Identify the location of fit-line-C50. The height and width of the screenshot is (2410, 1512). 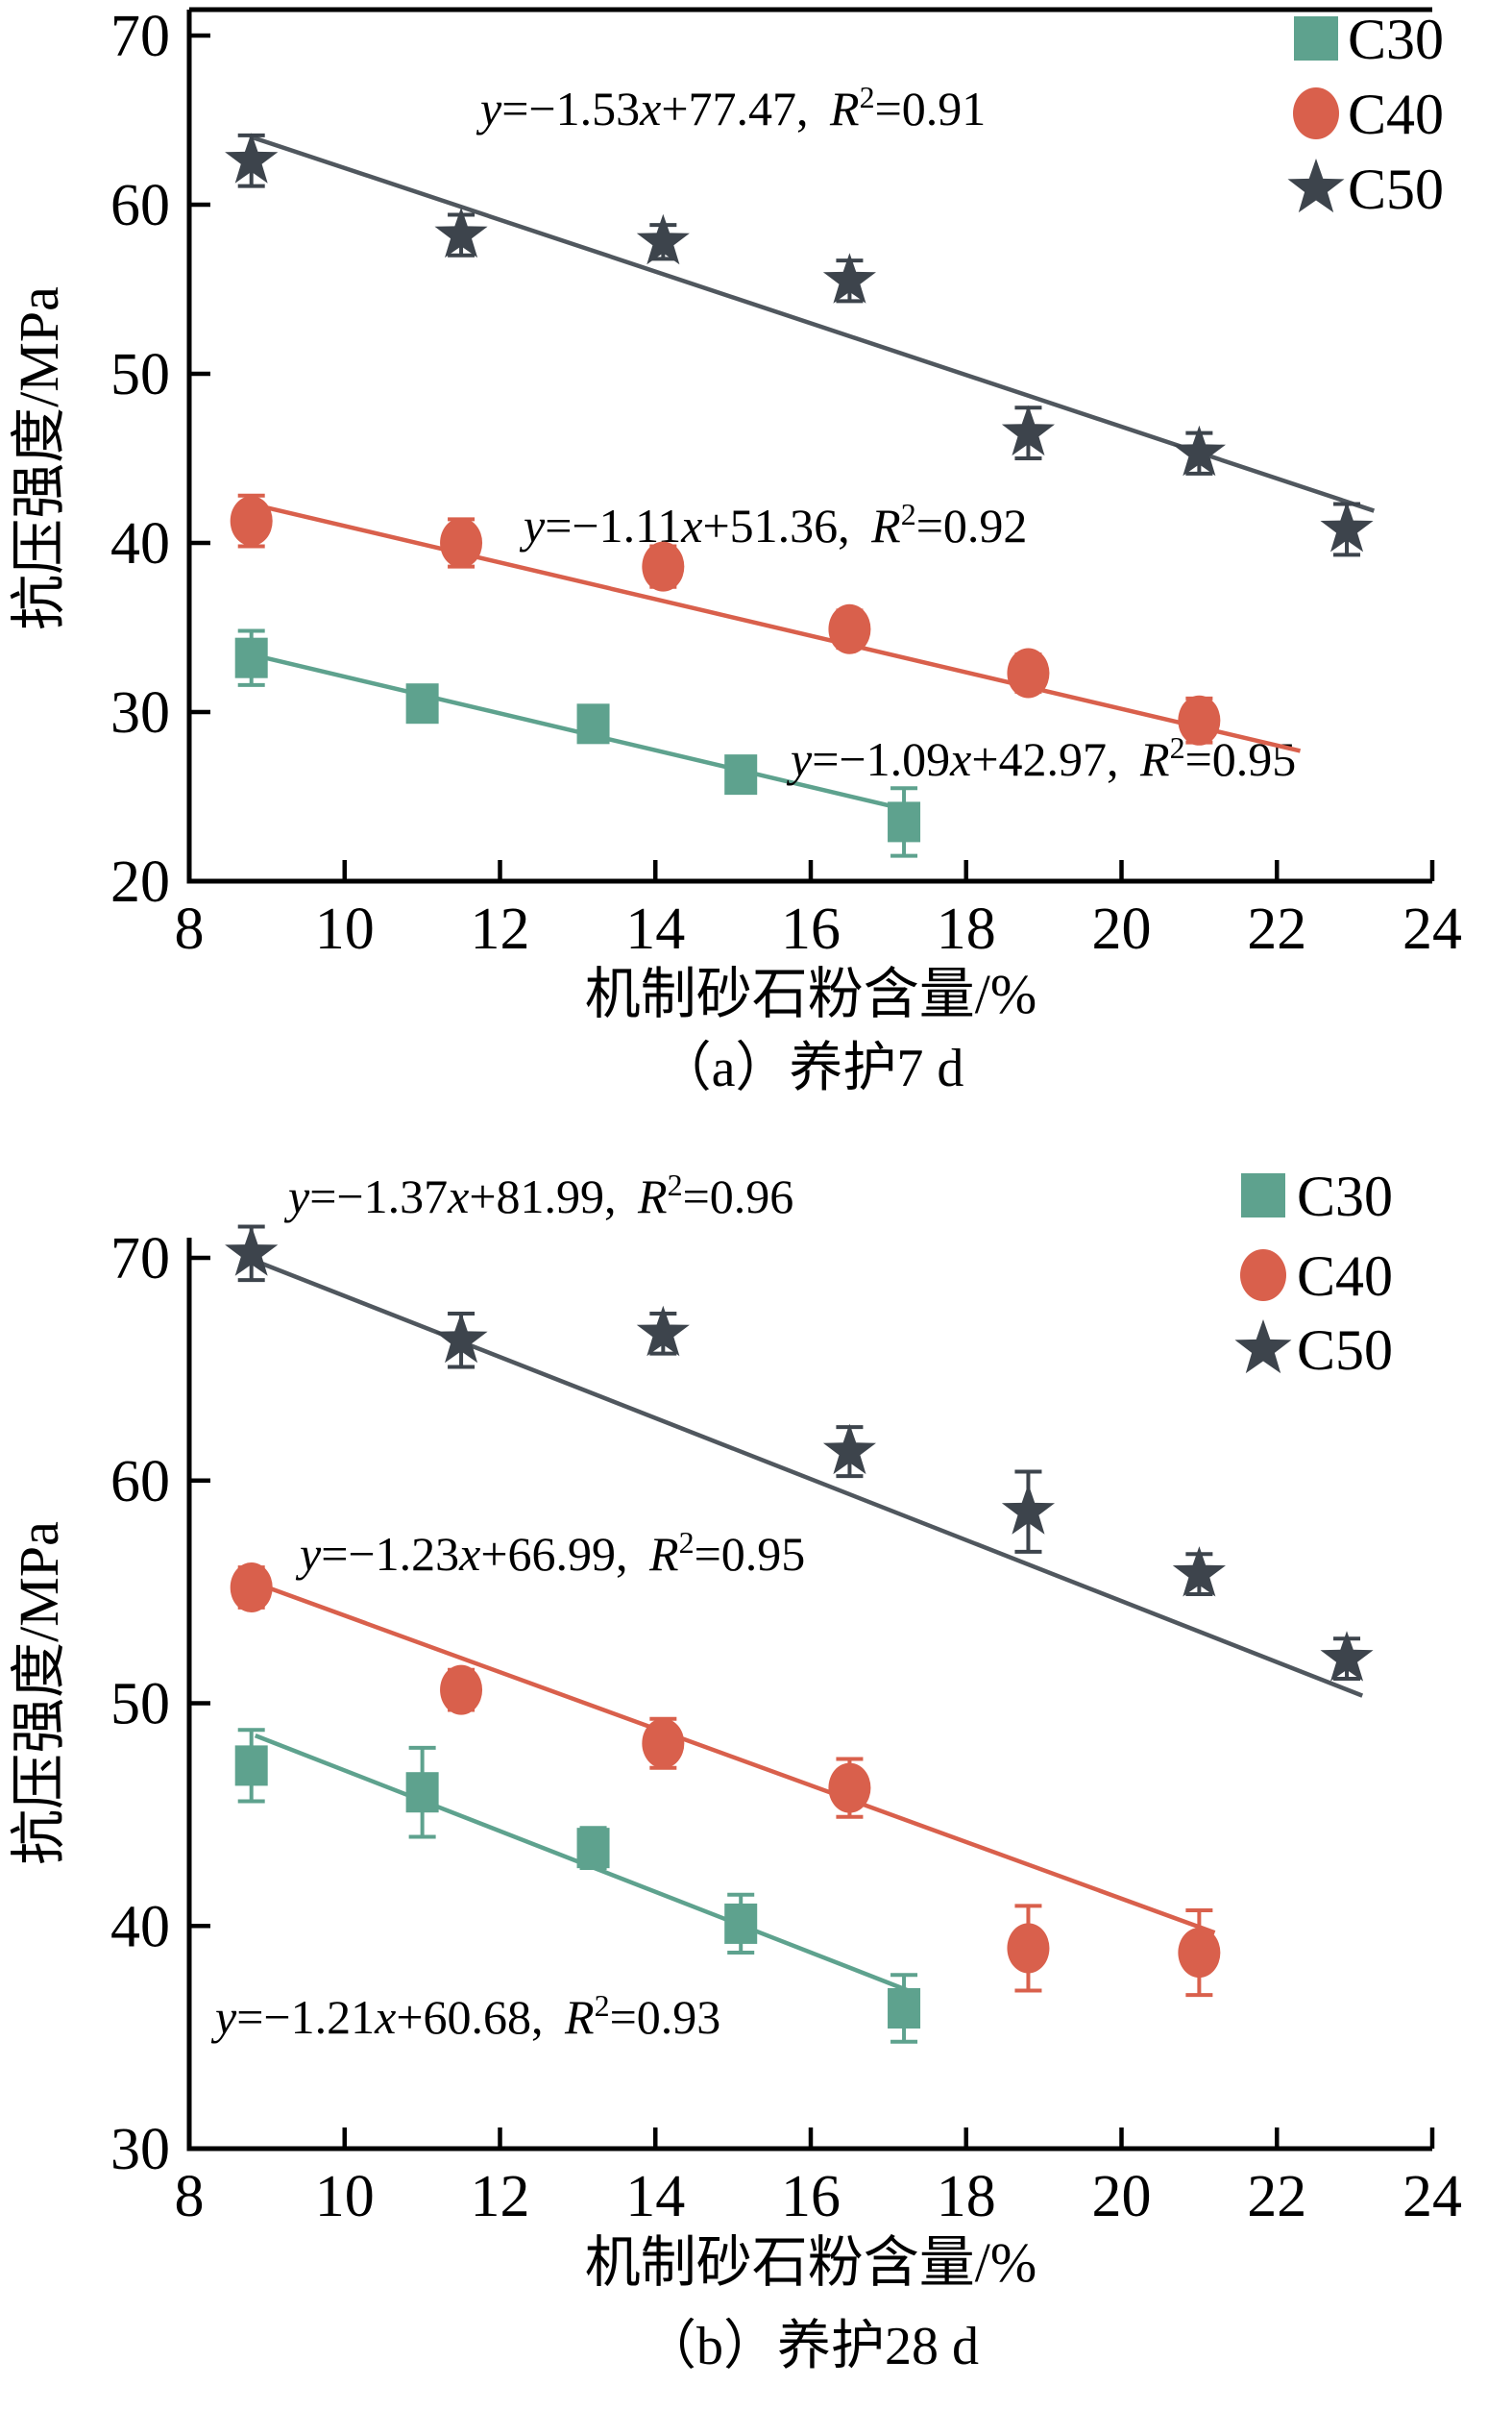
(807, 1477).